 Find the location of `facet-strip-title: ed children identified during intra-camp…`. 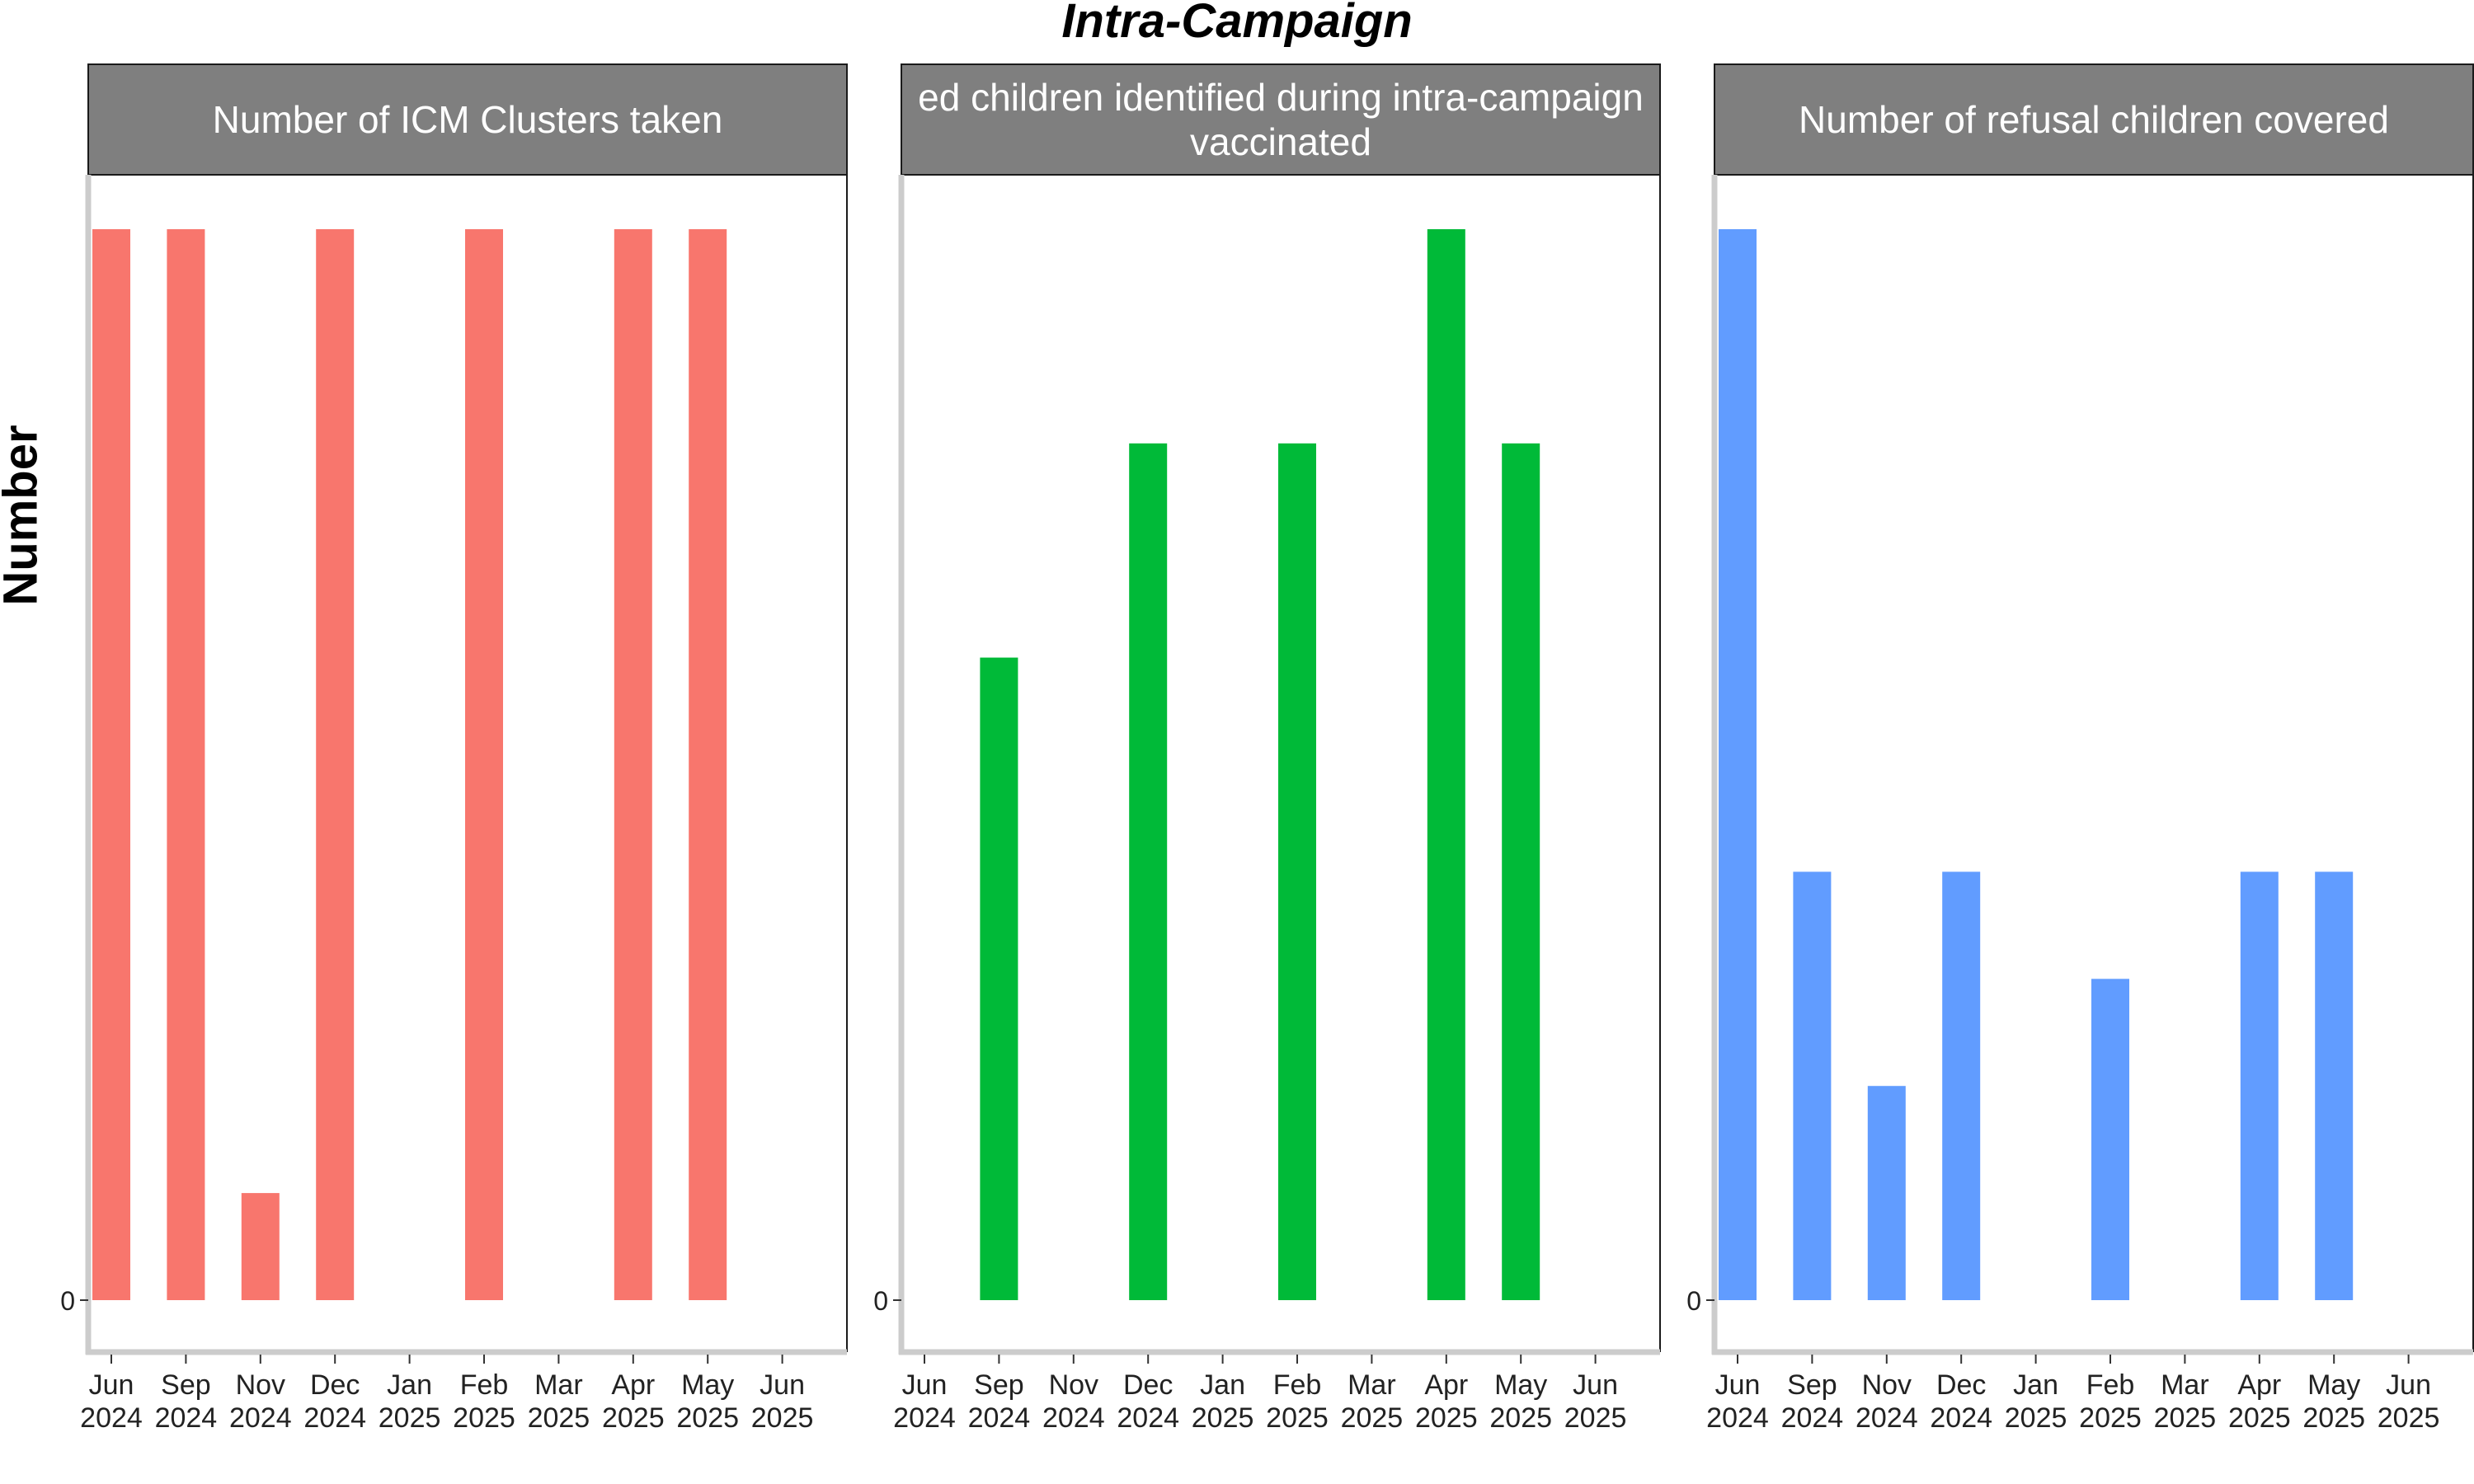

facet-strip-title: ed children identified during intra-camp… is located at coordinates (1281, 97).